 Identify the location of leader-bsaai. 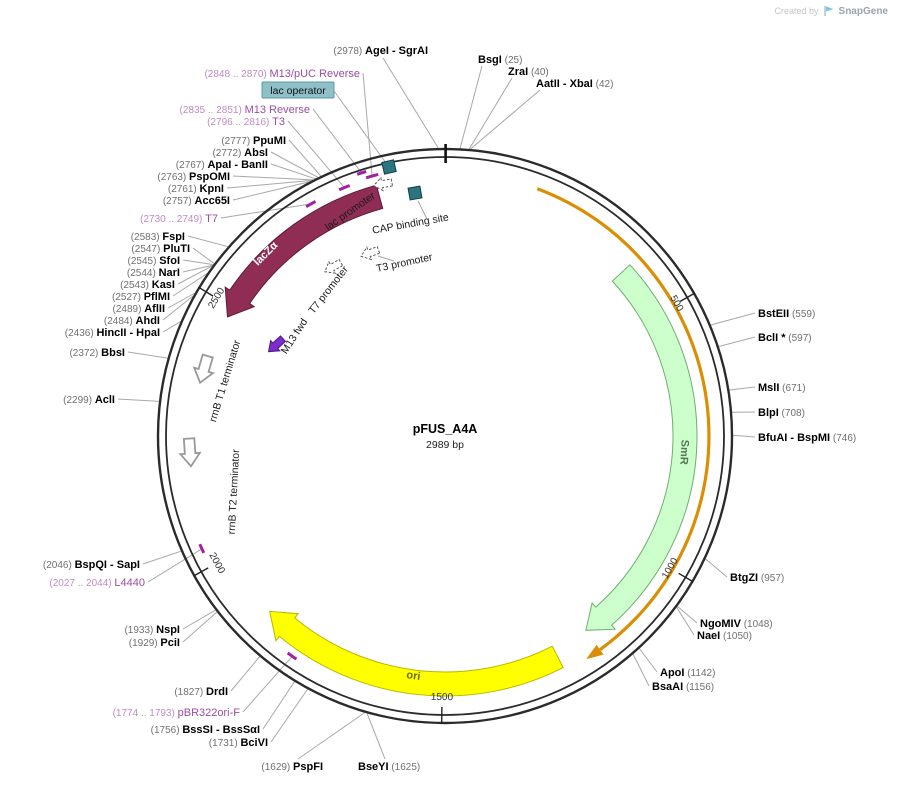
(641, 670).